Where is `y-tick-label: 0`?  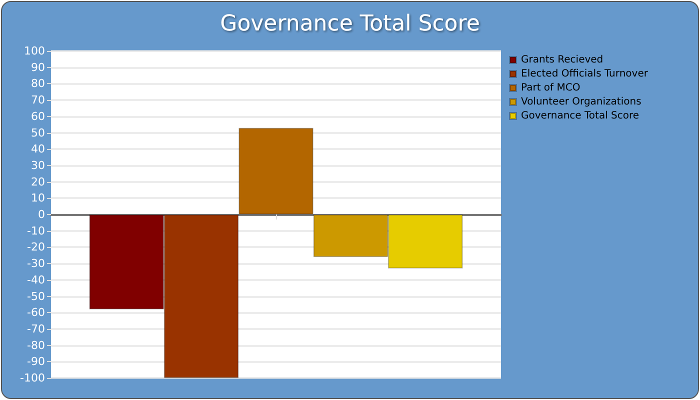 y-tick-label: 0 is located at coordinates (41, 214).